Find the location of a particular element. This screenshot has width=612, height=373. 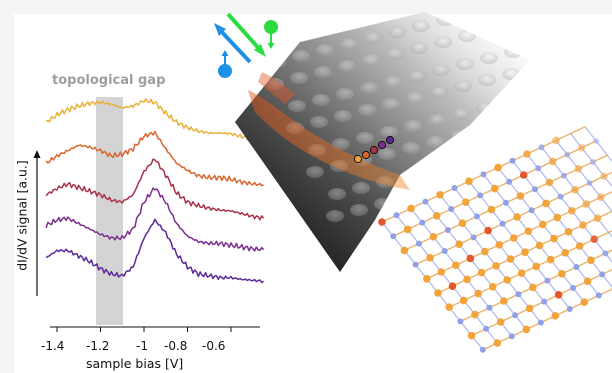

y-axis-arrow is located at coordinates (37, 223).